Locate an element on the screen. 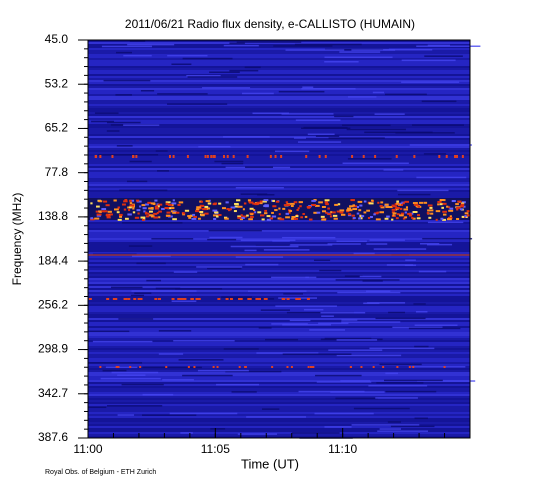  footer: Royal Obs. of Belgium - ETH Zurich is located at coordinates (100, 472).